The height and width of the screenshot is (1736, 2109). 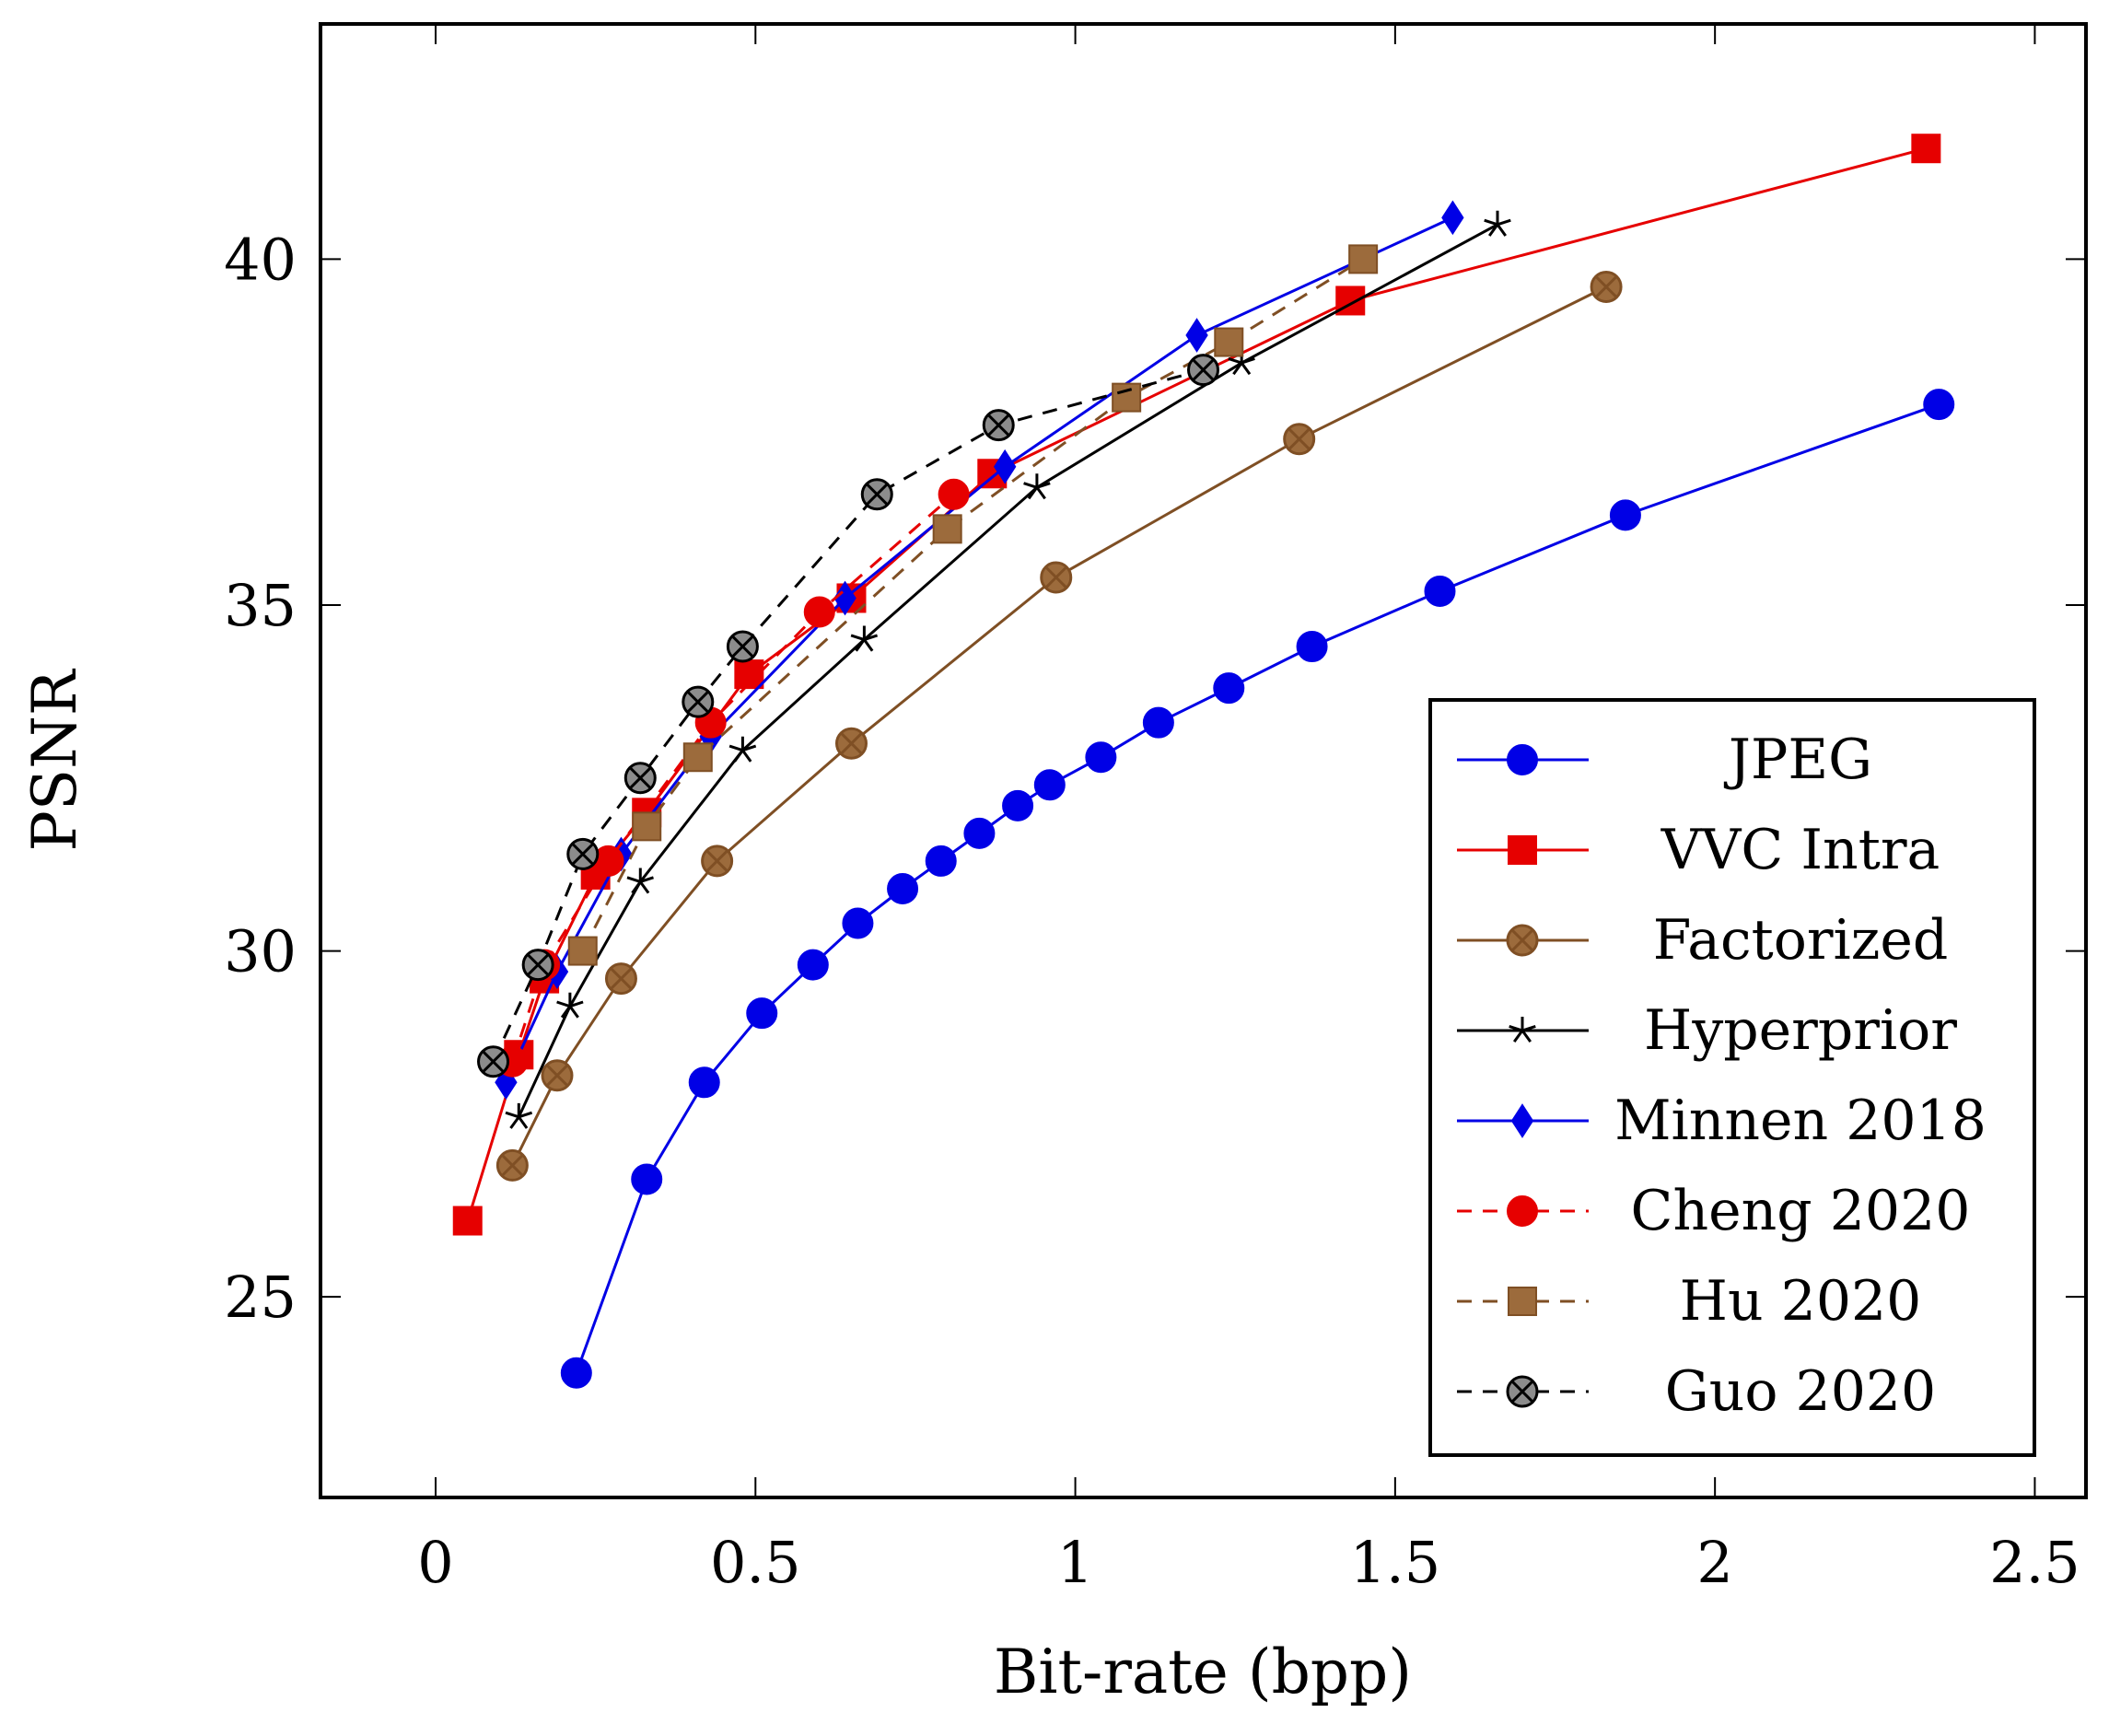 What do you see at coordinates (1522, 1120) in the screenshot?
I see `legend-marker-minnen-2018` at bounding box center [1522, 1120].